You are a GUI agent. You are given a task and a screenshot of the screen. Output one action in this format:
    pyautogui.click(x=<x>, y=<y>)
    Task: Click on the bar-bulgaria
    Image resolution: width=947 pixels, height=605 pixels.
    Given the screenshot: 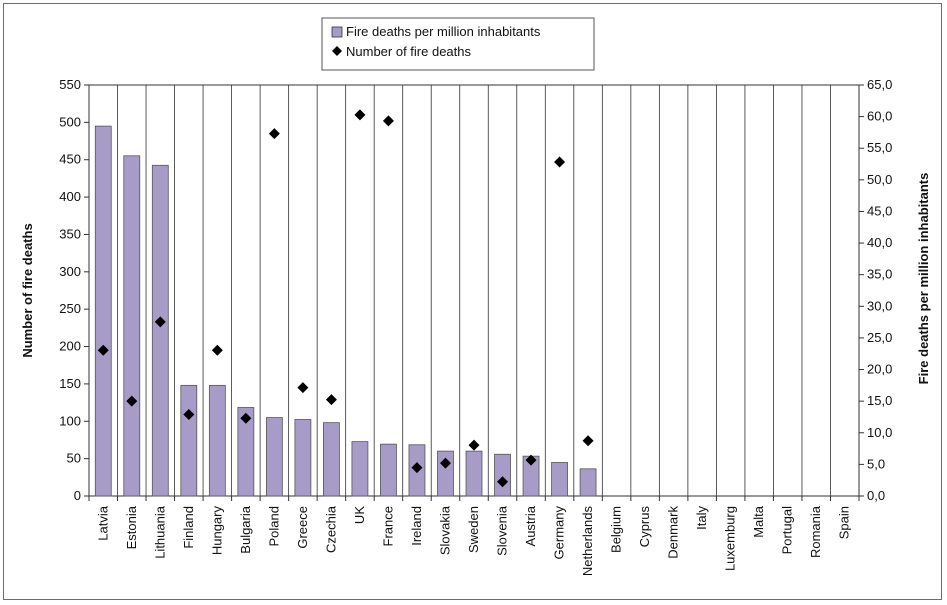 What is the action you would take?
    pyautogui.click(x=246, y=452)
    